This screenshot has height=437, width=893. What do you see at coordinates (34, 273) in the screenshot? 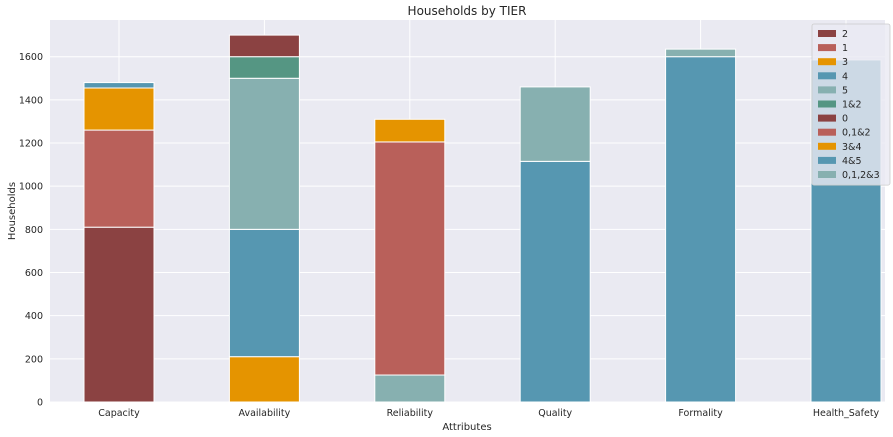
I see `y-tick-label: 600` at bounding box center [34, 273].